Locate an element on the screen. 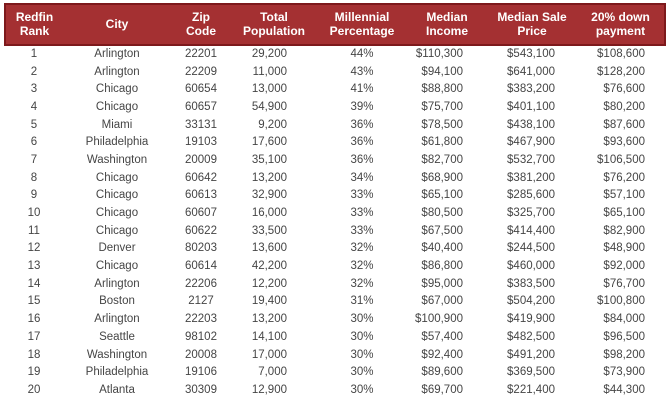  cell-zip-code: 33131 is located at coordinates (201, 124).